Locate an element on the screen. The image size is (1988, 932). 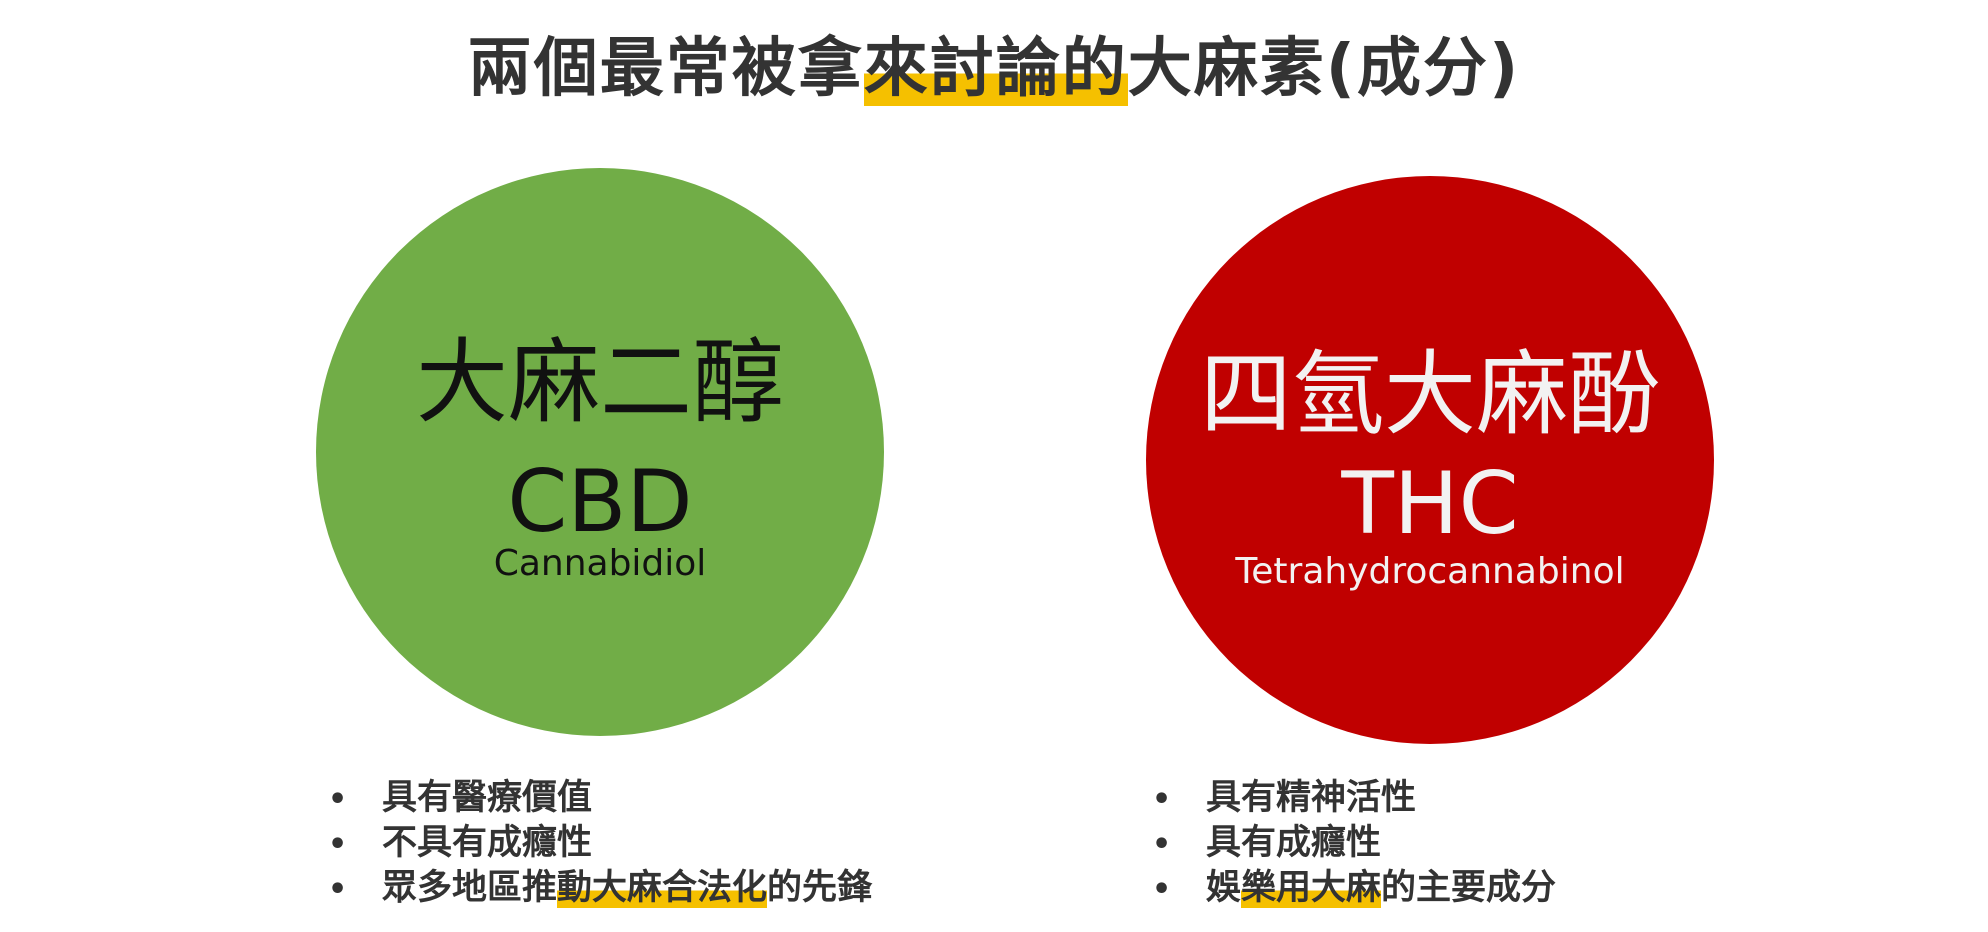
cbd-full-name: Cannabidiol is located at coordinates (600, 564).